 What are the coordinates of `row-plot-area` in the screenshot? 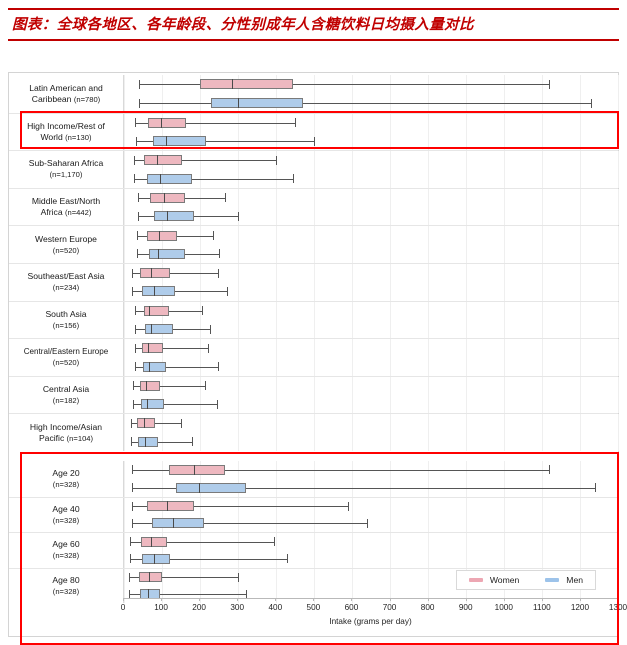 It's located at (371, 132).